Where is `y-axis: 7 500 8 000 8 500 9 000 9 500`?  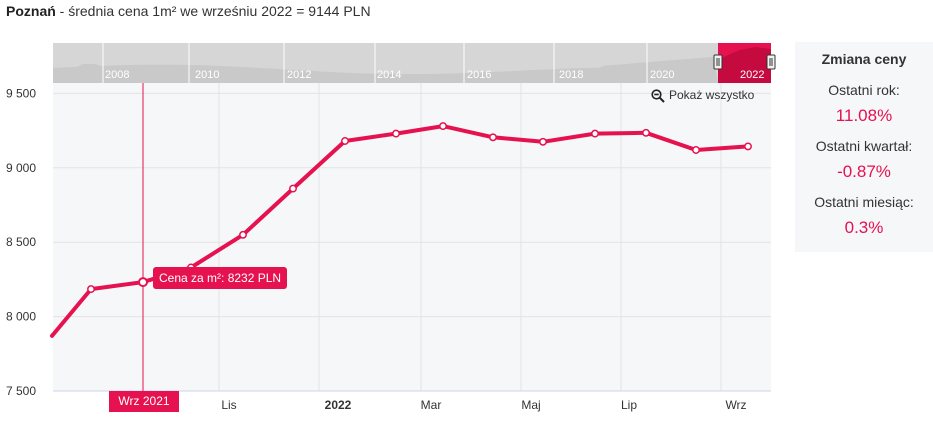
y-axis: 7 500 8 000 8 500 9 000 9 500 is located at coordinates (21, 242).